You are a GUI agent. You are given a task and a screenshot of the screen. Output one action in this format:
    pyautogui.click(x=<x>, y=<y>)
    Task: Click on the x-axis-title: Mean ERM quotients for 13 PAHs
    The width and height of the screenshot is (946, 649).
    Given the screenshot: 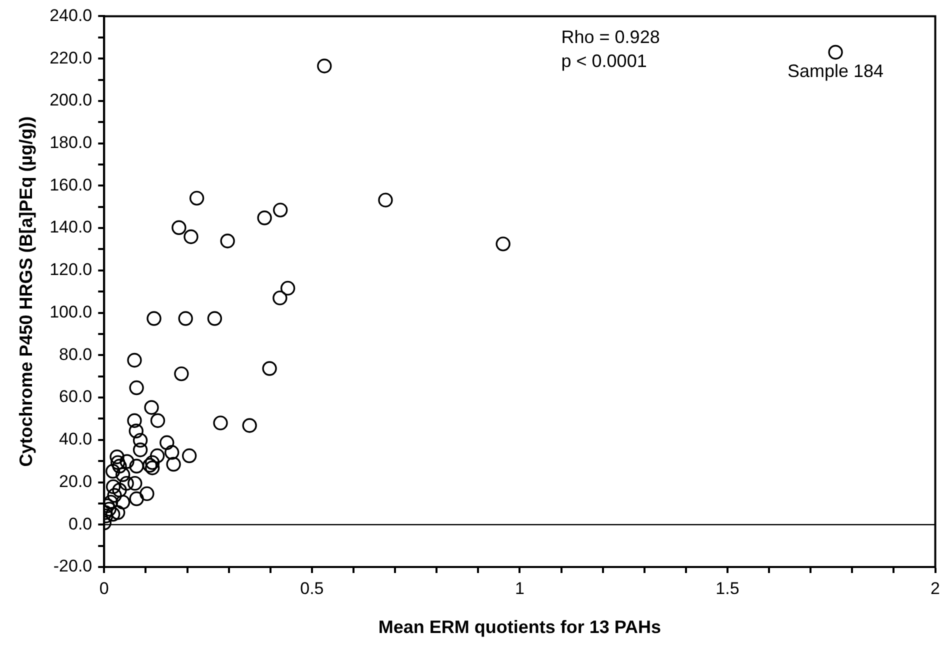 What is the action you would take?
    pyautogui.click(x=520, y=627)
    